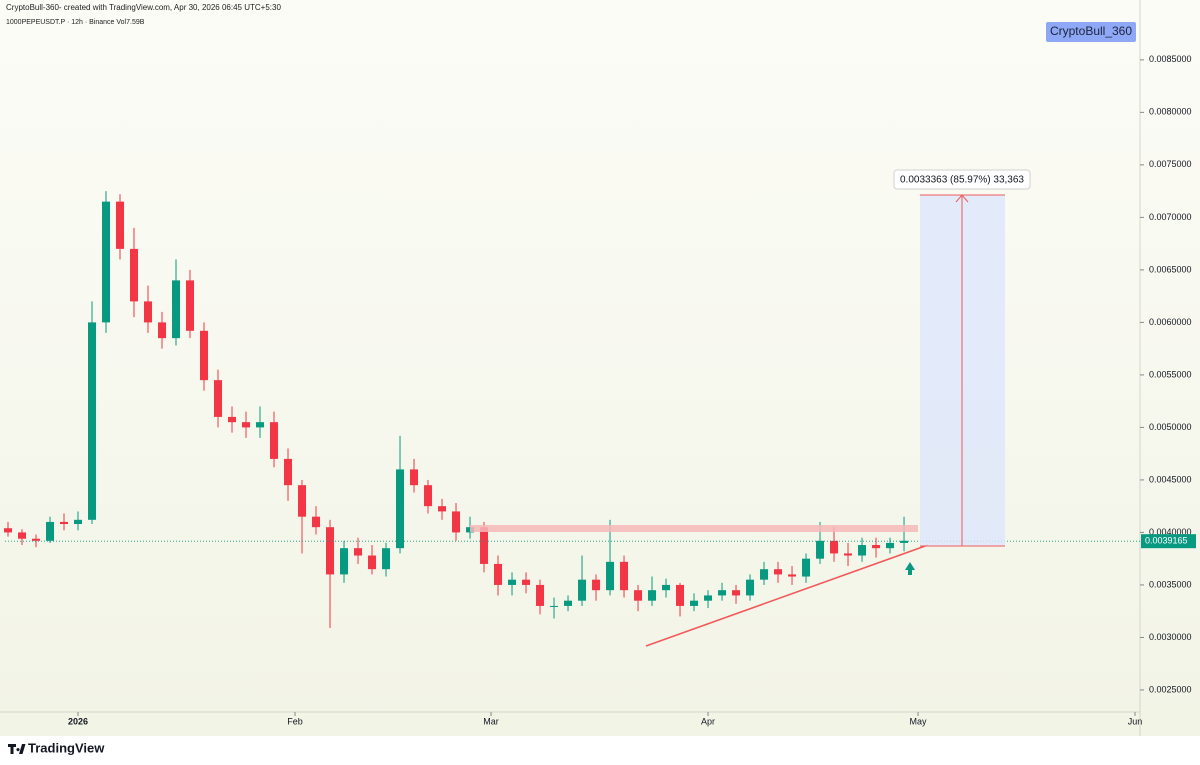 Image resolution: width=1200 pixels, height=765 pixels. Describe the element at coordinates (694, 528) in the screenshot. I see `resistance-zone` at that location.